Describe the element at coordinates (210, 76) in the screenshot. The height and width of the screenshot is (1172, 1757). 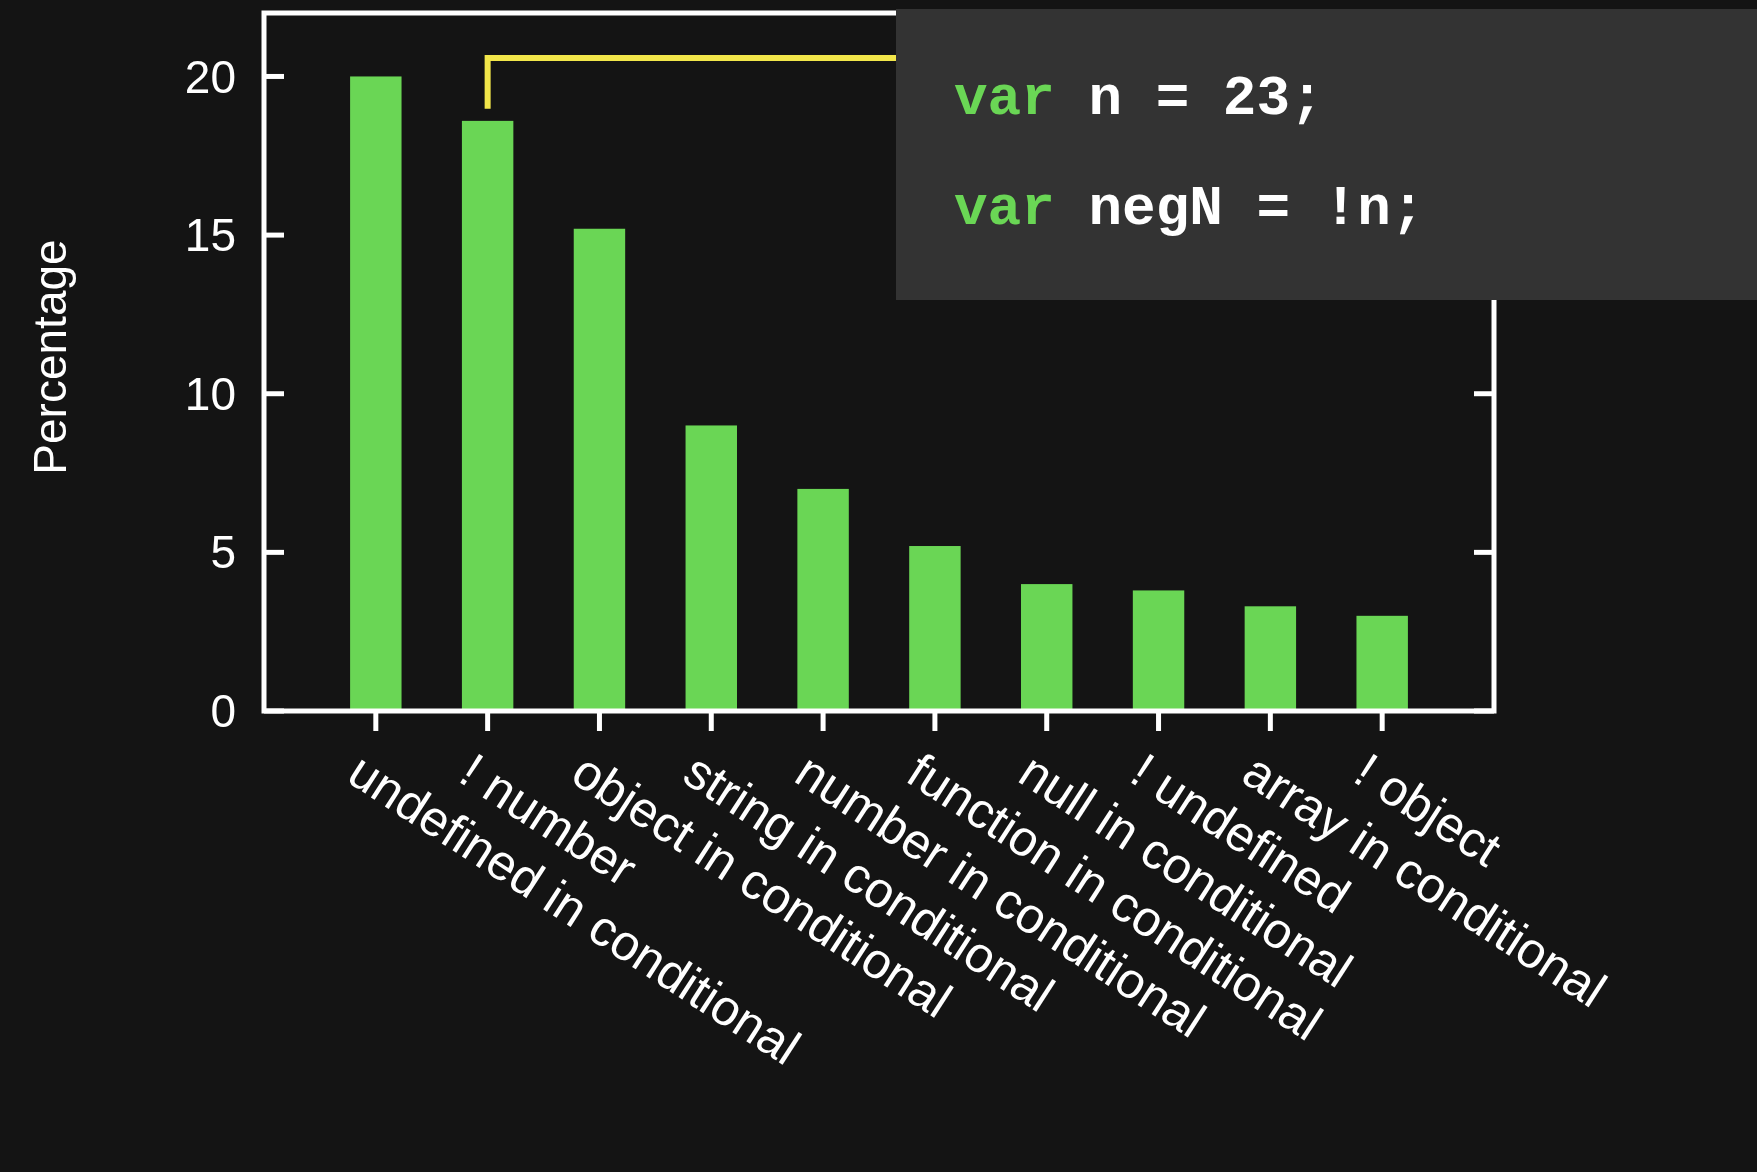
I see `y-tick-label: 20` at that location.